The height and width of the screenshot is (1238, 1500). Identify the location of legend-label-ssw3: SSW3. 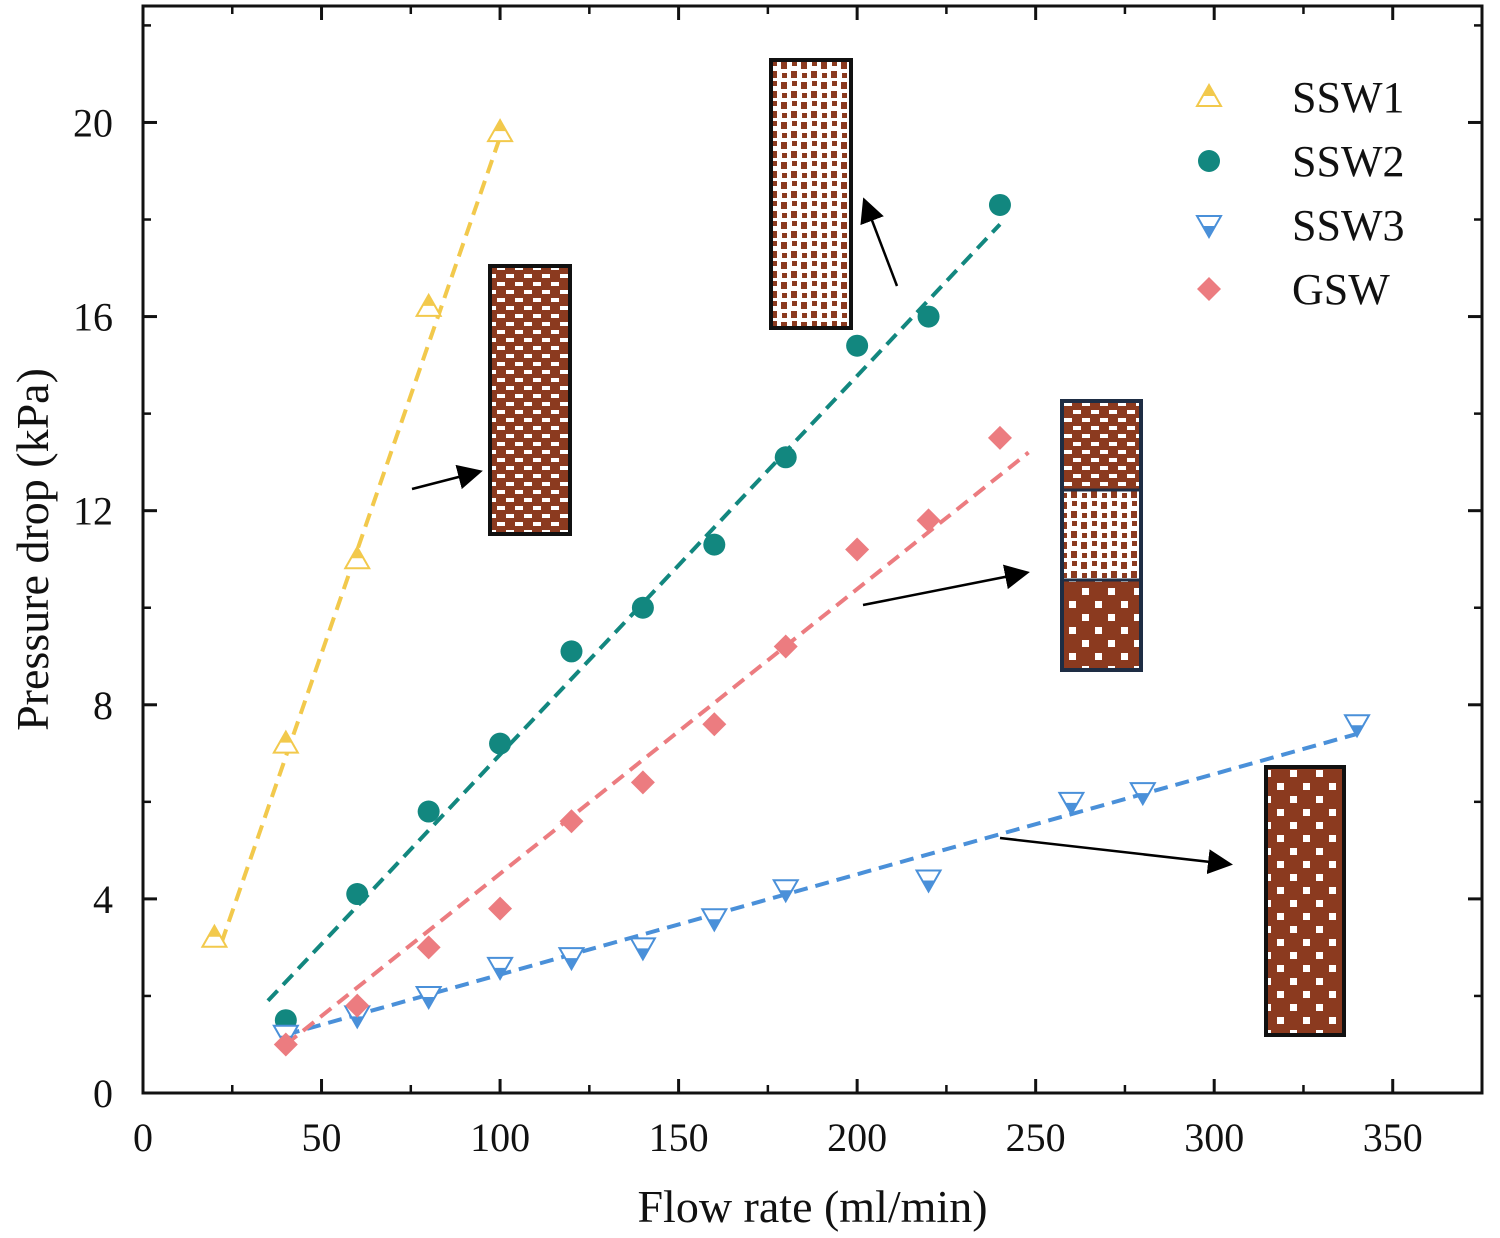
(1348, 225).